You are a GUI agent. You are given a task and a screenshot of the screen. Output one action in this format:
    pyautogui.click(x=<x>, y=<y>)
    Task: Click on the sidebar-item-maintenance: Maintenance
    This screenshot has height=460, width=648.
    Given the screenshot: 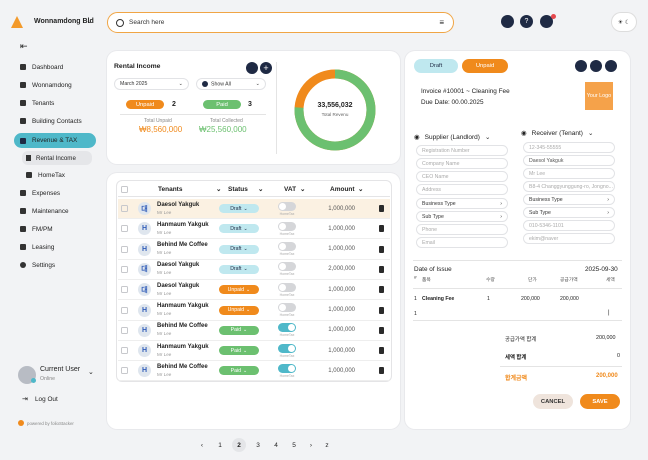 What is the action you would take?
    pyautogui.click(x=44, y=211)
    